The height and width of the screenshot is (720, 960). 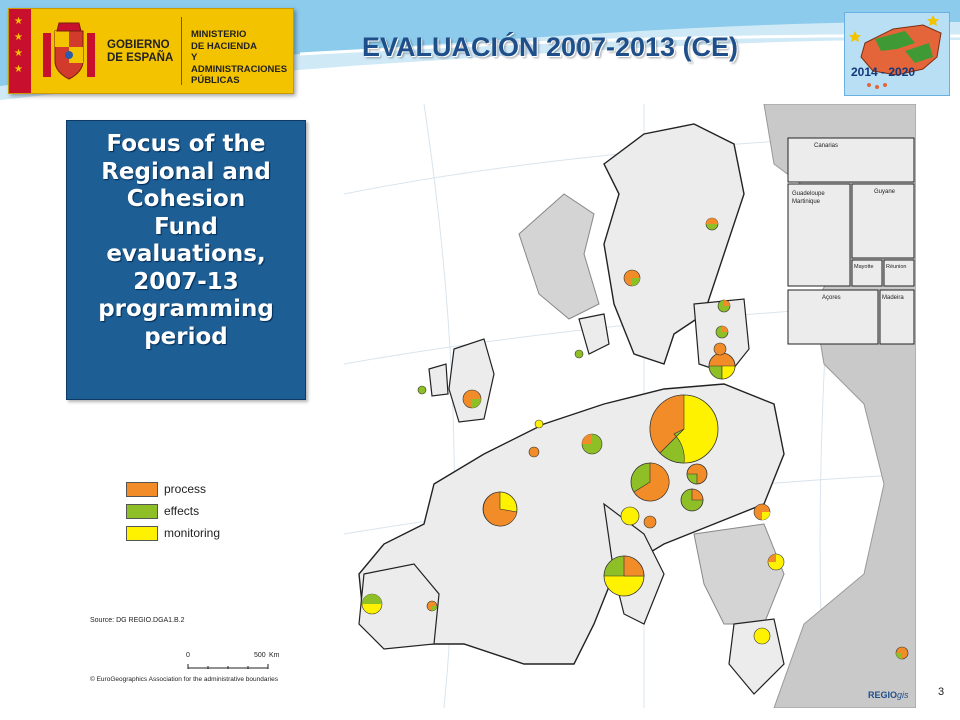 I want to click on regiogis-brand-main: REGIO, so click(x=882, y=695).